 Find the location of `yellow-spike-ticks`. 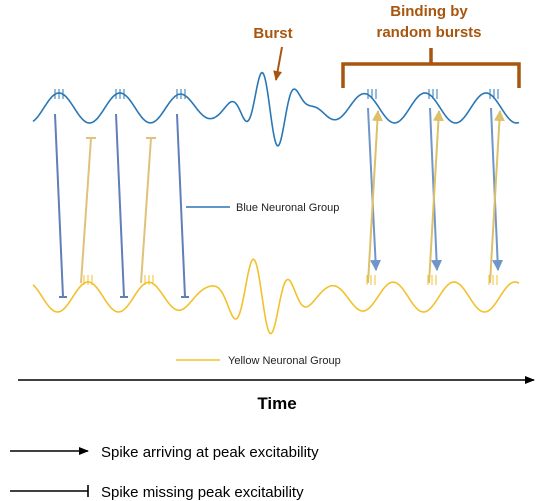

yellow-spike-ticks is located at coordinates (290, 280).